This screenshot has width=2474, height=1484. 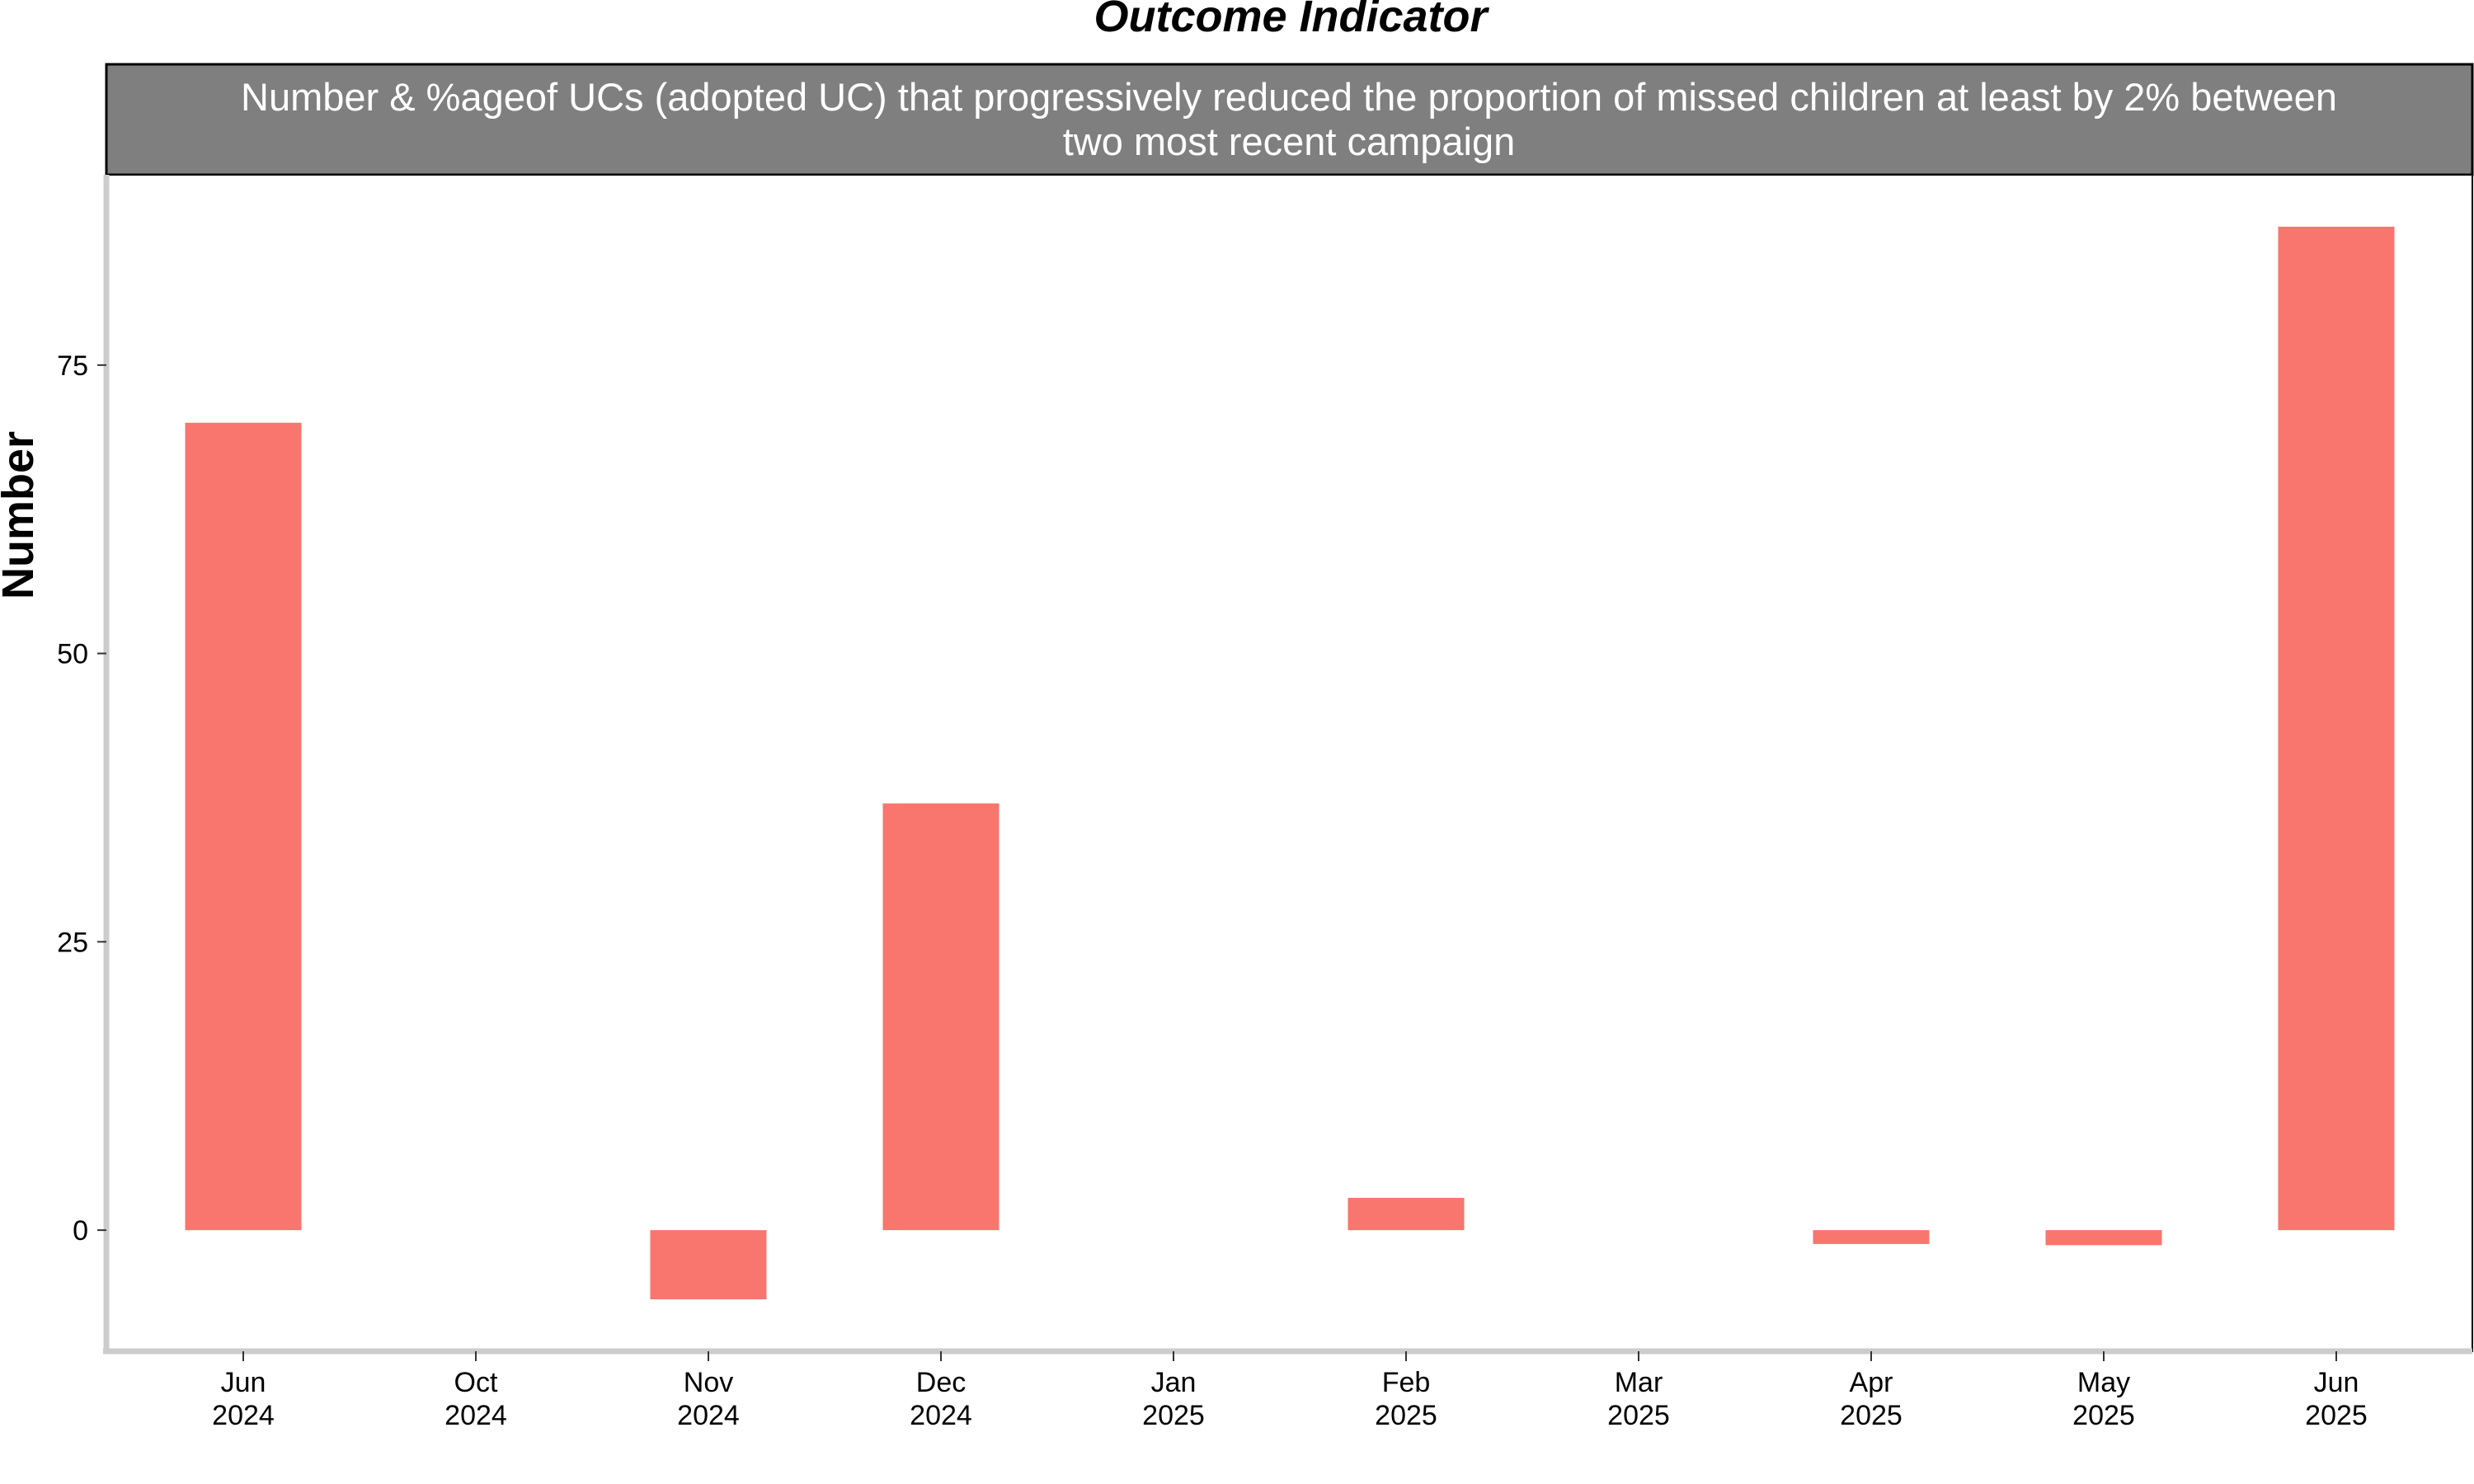 What do you see at coordinates (1173, 1399) in the screenshot?
I see `x-tick-label-2025-01: Jan 2025` at bounding box center [1173, 1399].